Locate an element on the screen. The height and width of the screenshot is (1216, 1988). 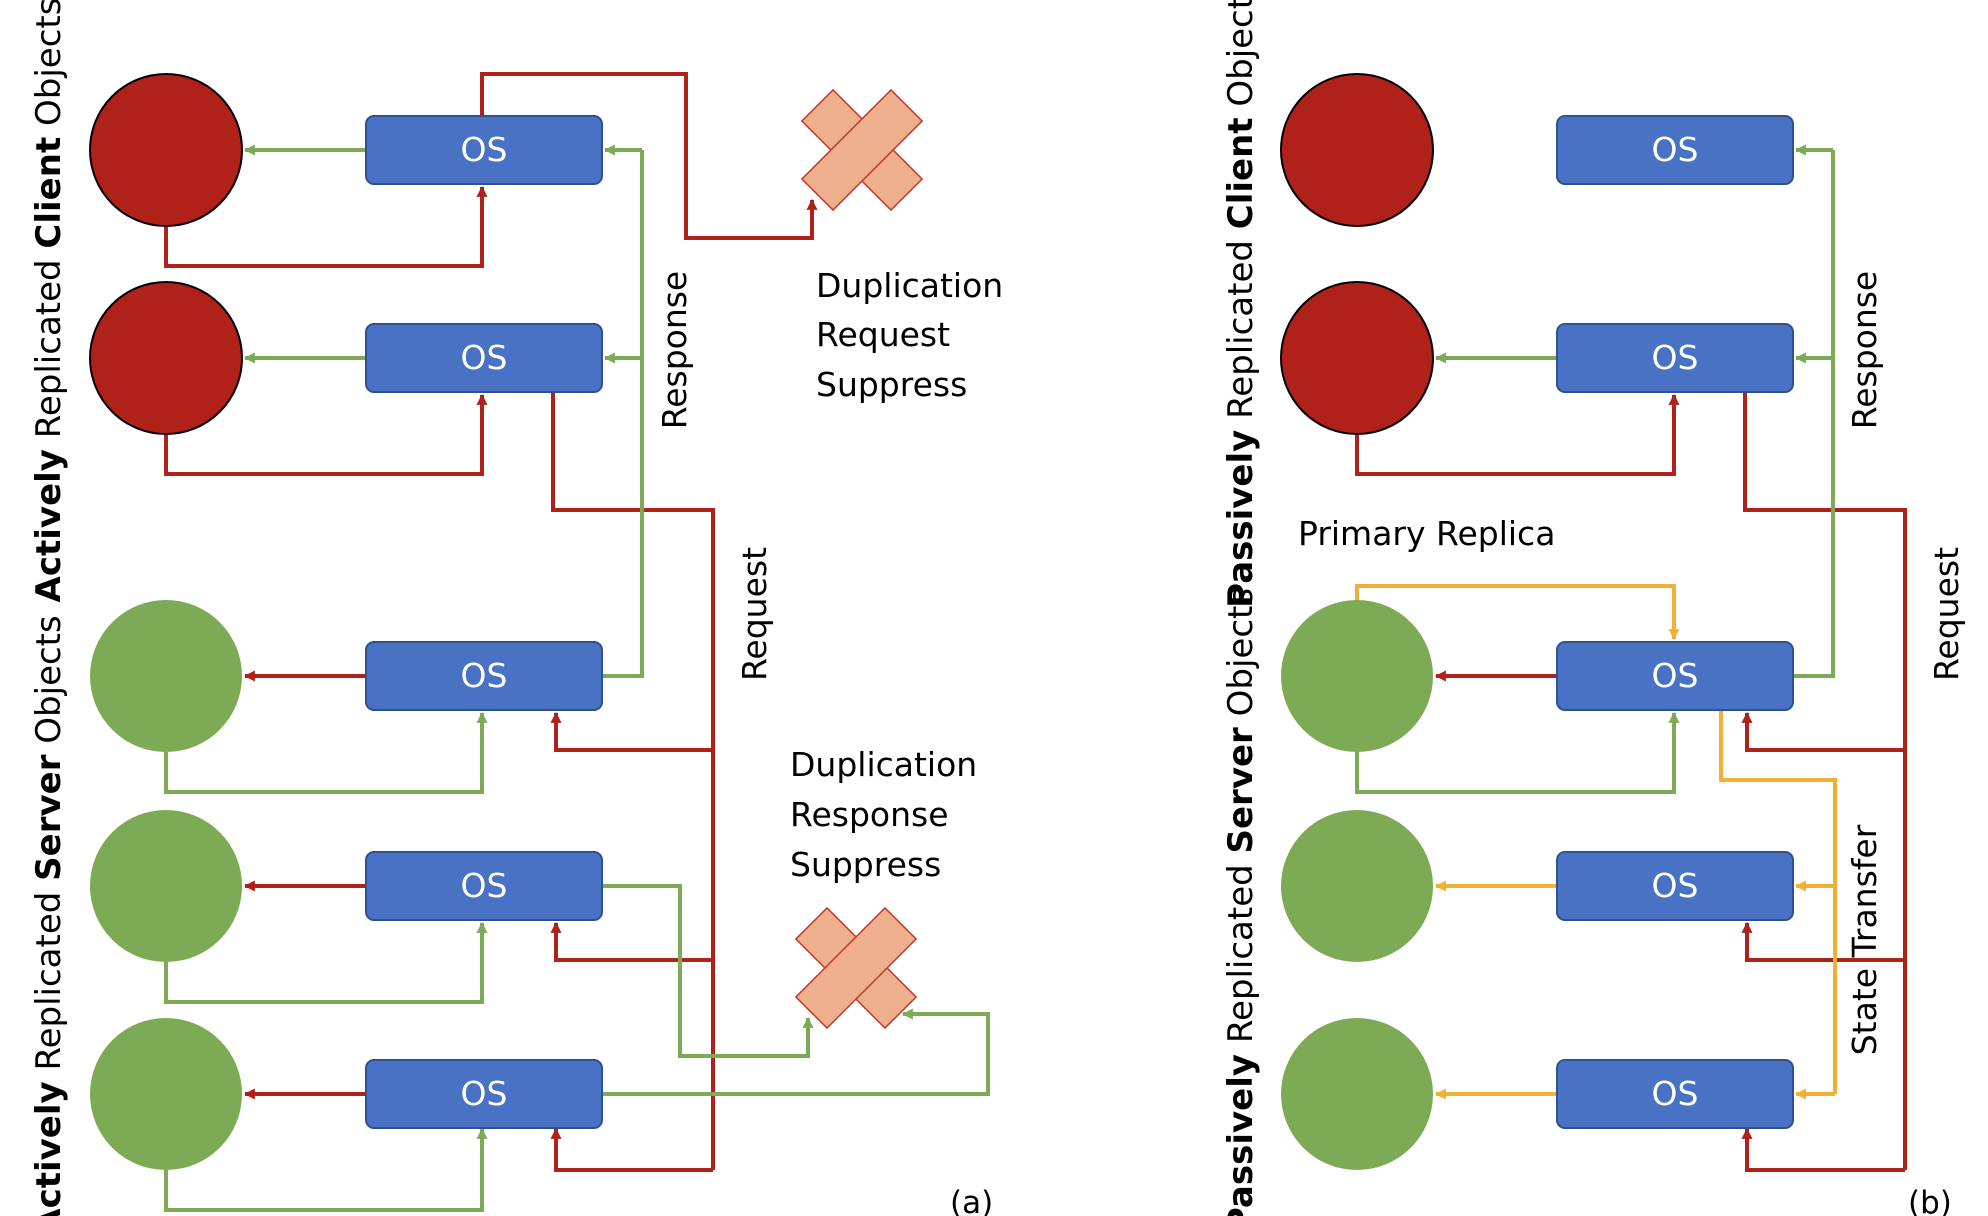
primary-server-object is located at coordinates (1357, 676).